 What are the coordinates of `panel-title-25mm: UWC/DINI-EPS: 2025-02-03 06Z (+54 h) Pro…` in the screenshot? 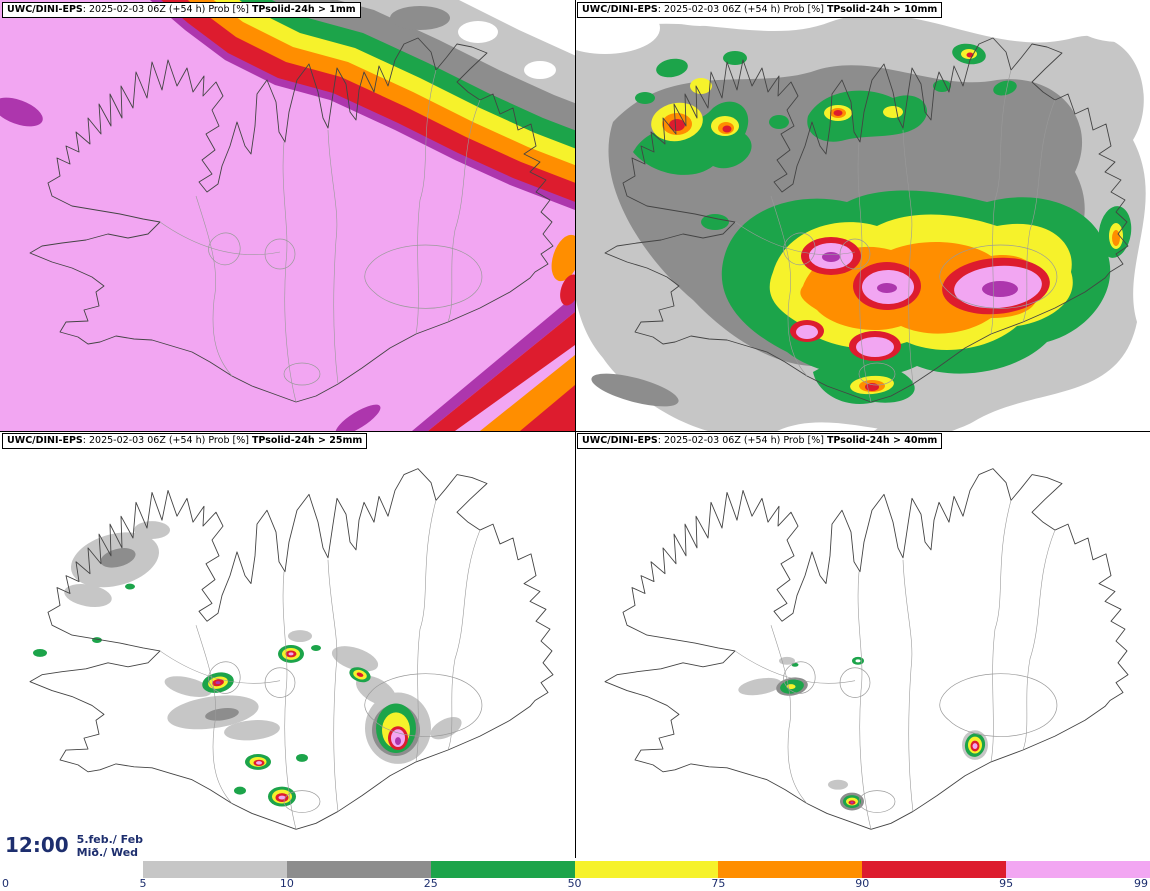 It's located at (185, 441).